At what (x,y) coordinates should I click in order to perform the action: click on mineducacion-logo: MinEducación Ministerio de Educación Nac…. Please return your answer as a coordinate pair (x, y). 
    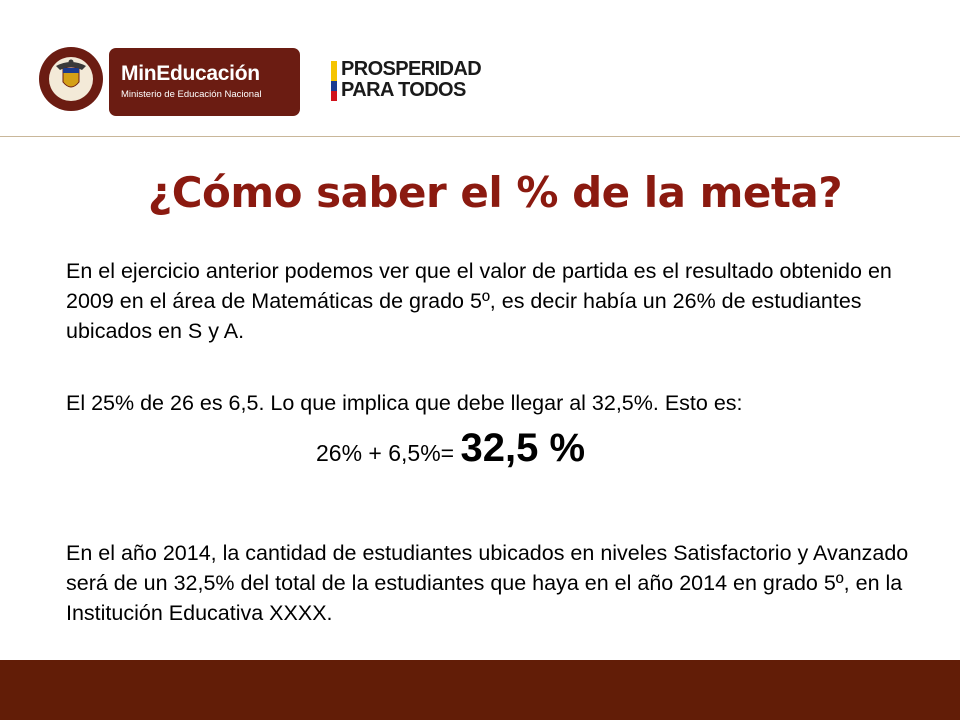
    Looking at the image, I should click on (204, 82).